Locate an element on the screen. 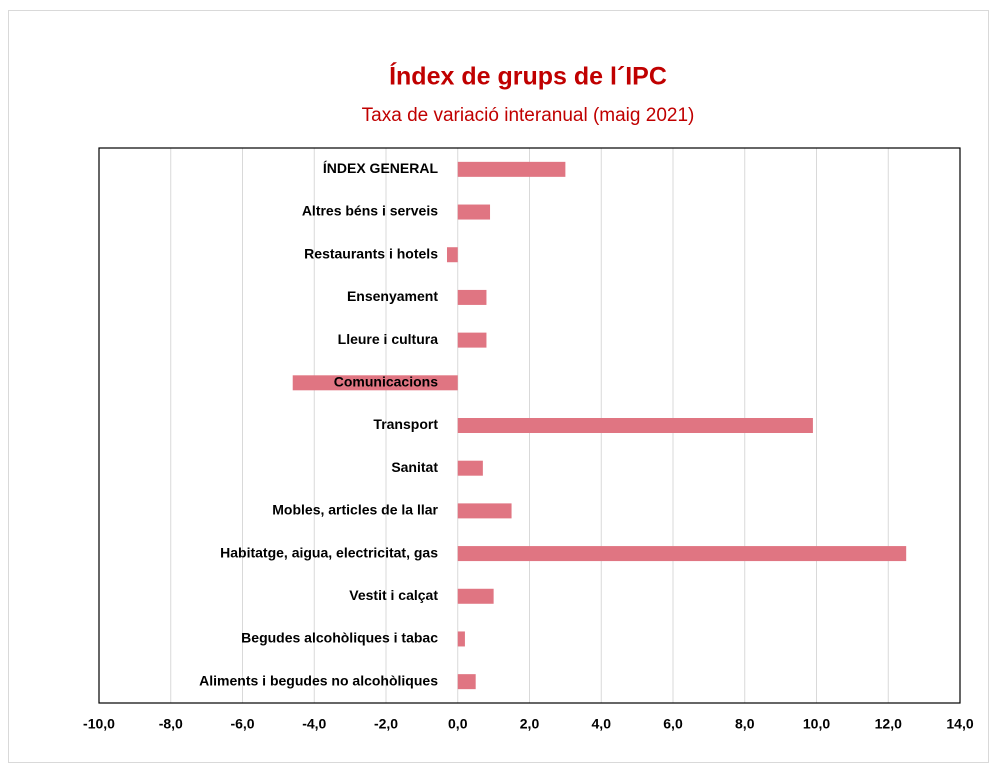 The image size is (990, 764). y-tick-label: Altres béns i serveis is located at coordinates (370, 211).